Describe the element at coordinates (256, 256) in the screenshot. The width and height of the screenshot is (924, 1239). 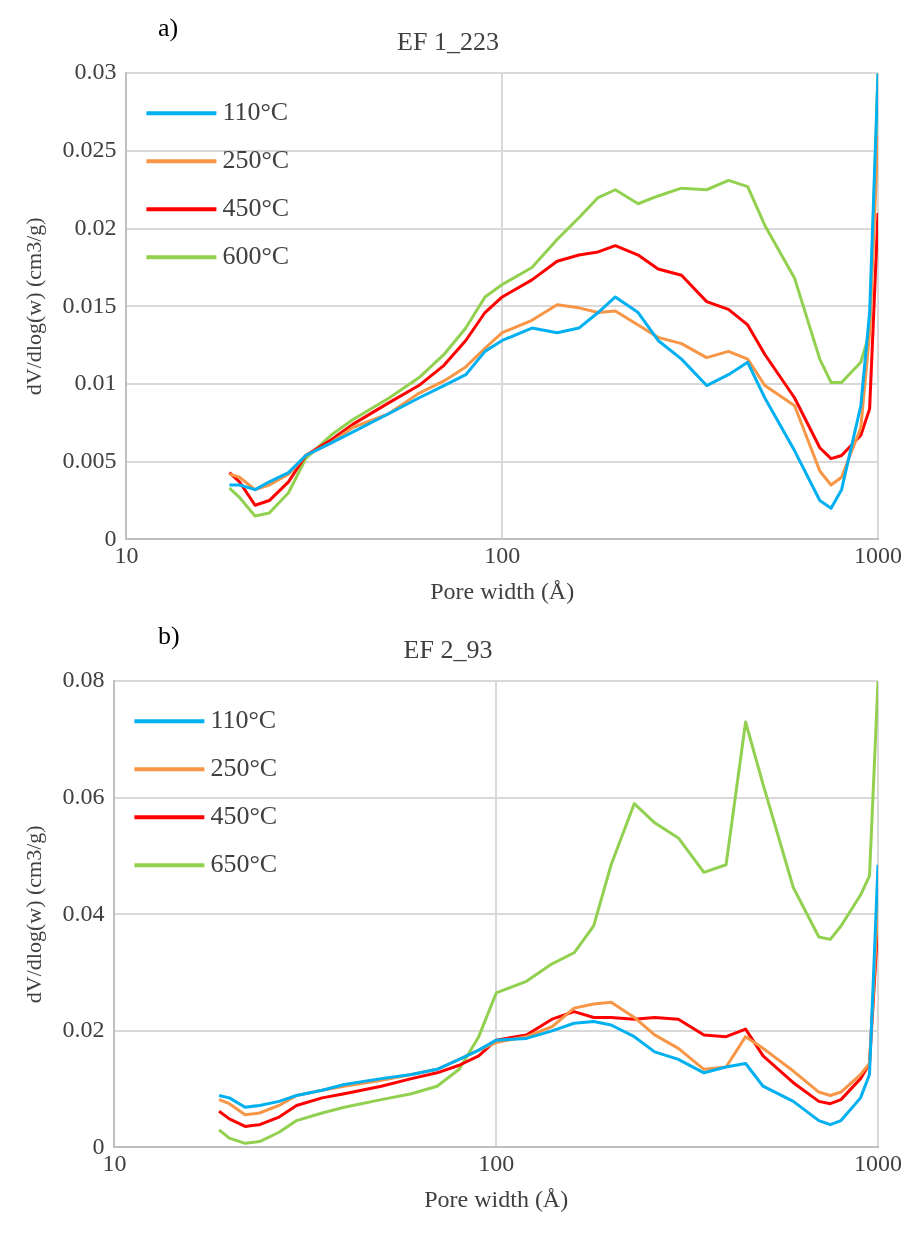
I see `legend-label: 600°C` at that location.